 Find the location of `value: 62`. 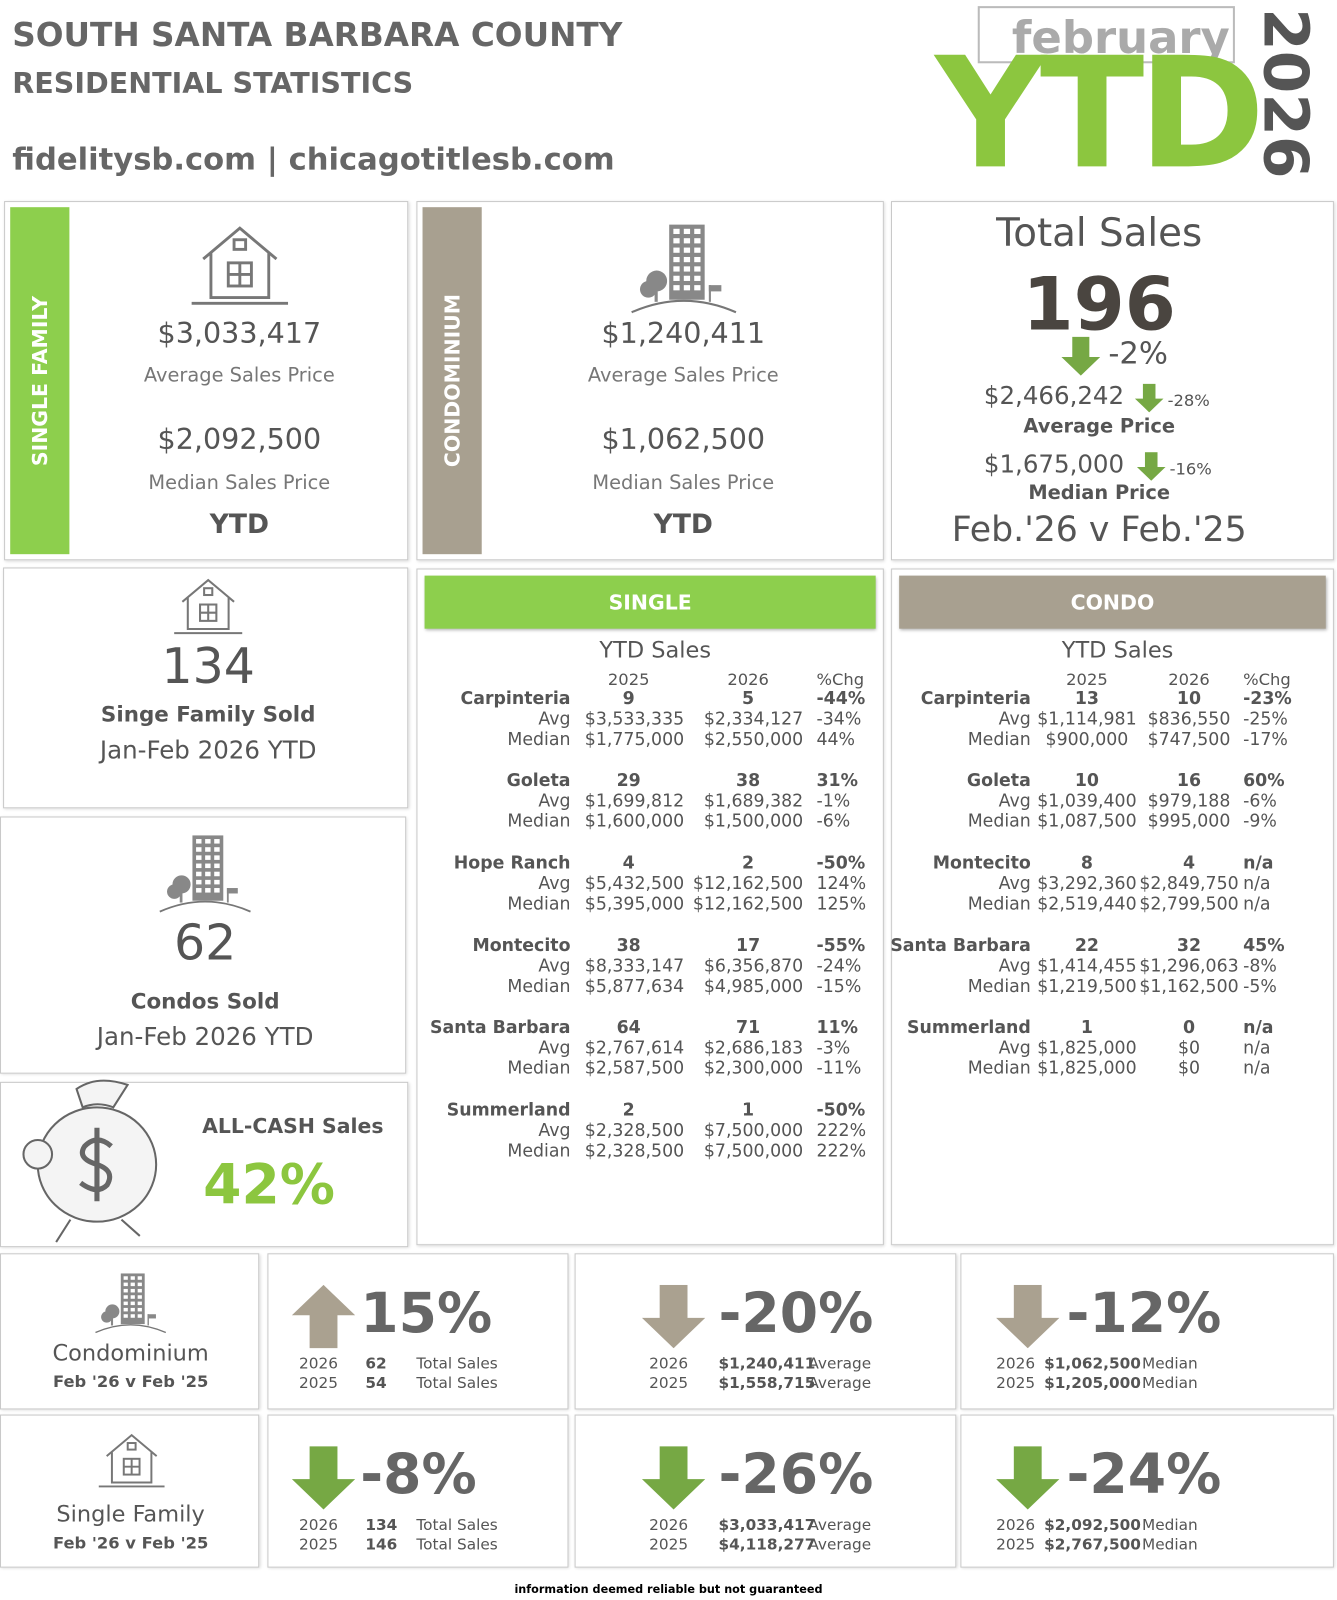

value: 62 is located at coordinates (376, 1363).